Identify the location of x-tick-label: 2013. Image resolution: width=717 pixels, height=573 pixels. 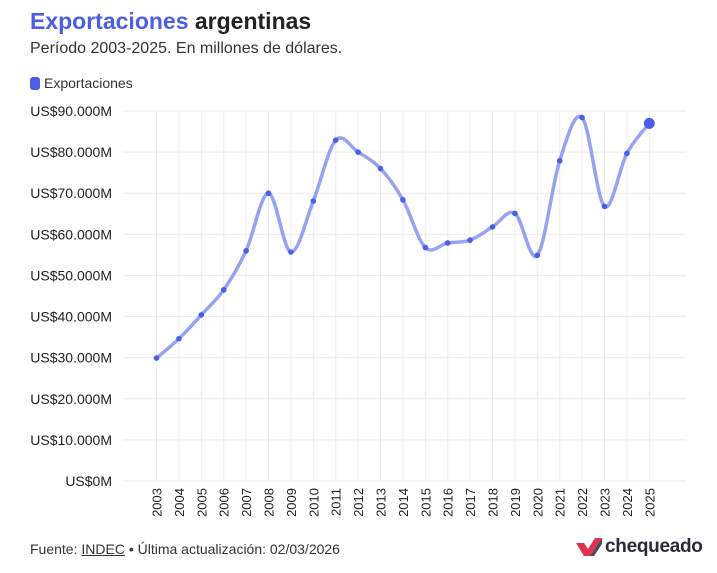
(381, 502).